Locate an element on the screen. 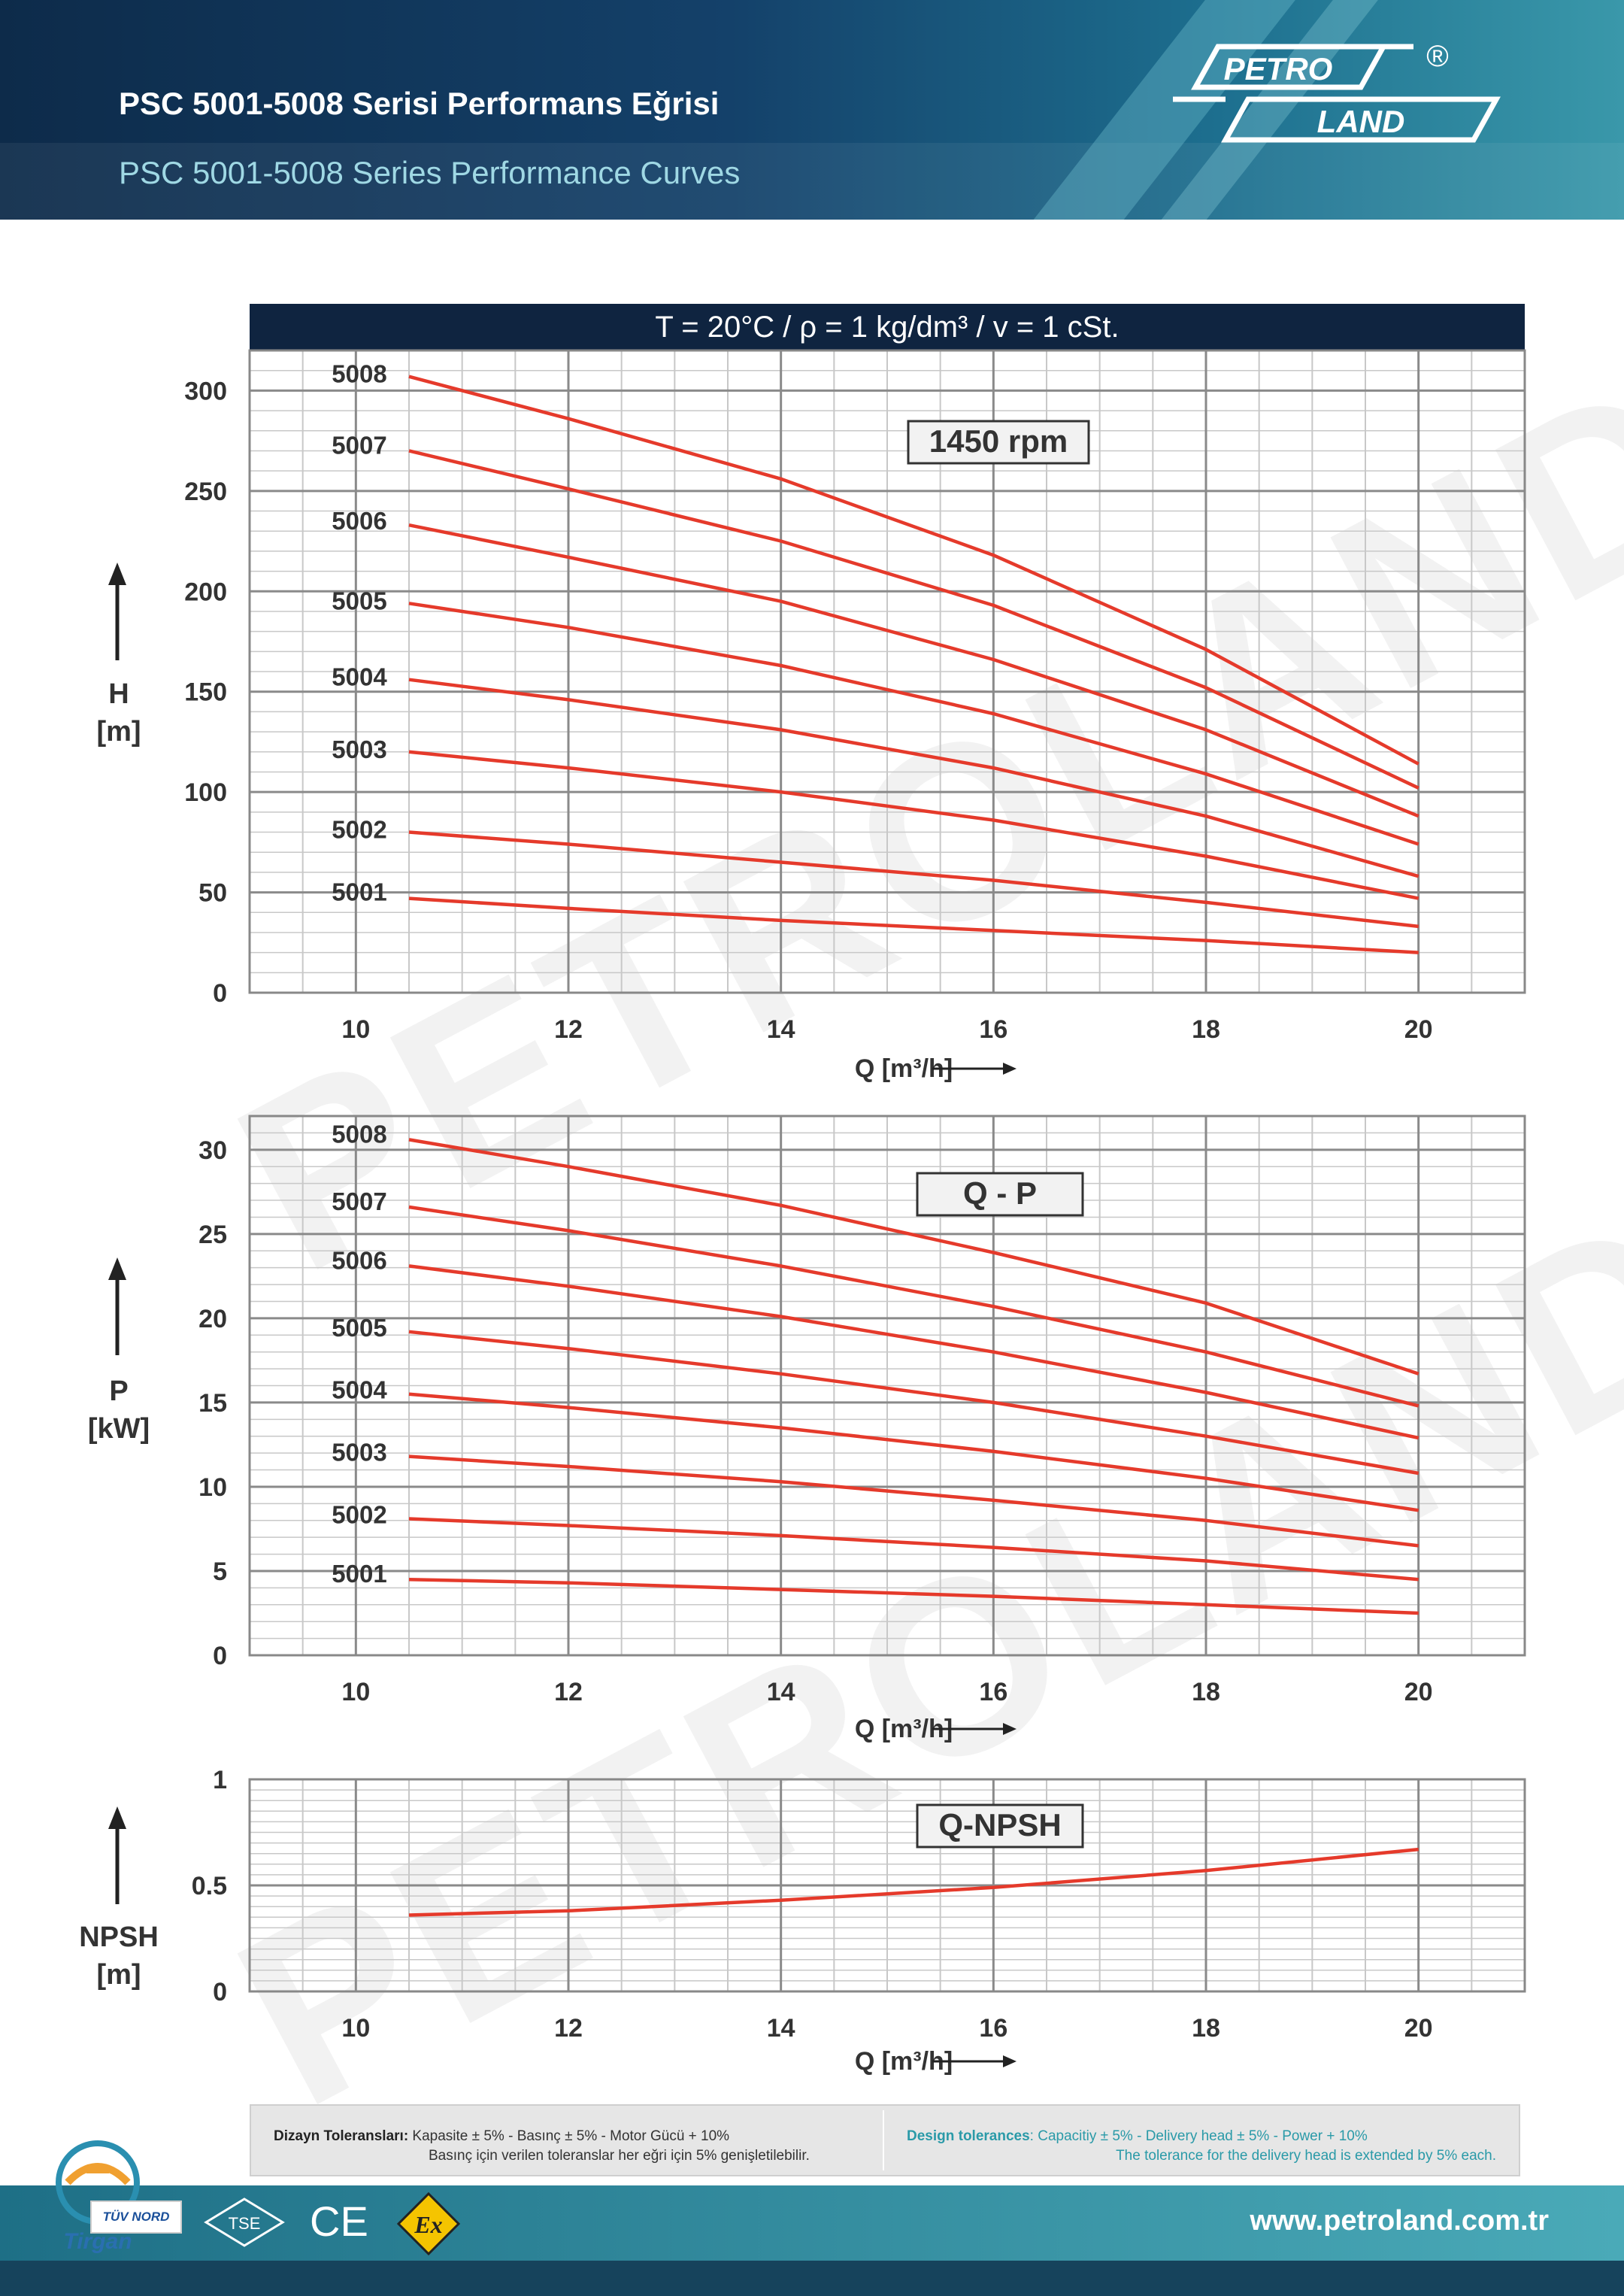  tolerance-divider is located at coordinates (883, 2140).